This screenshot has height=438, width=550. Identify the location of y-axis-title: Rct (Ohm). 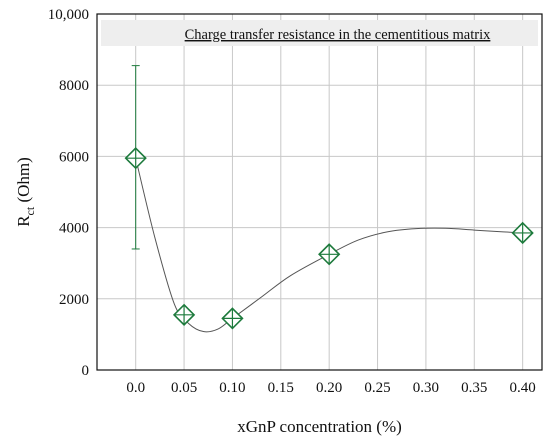
(25, 192).